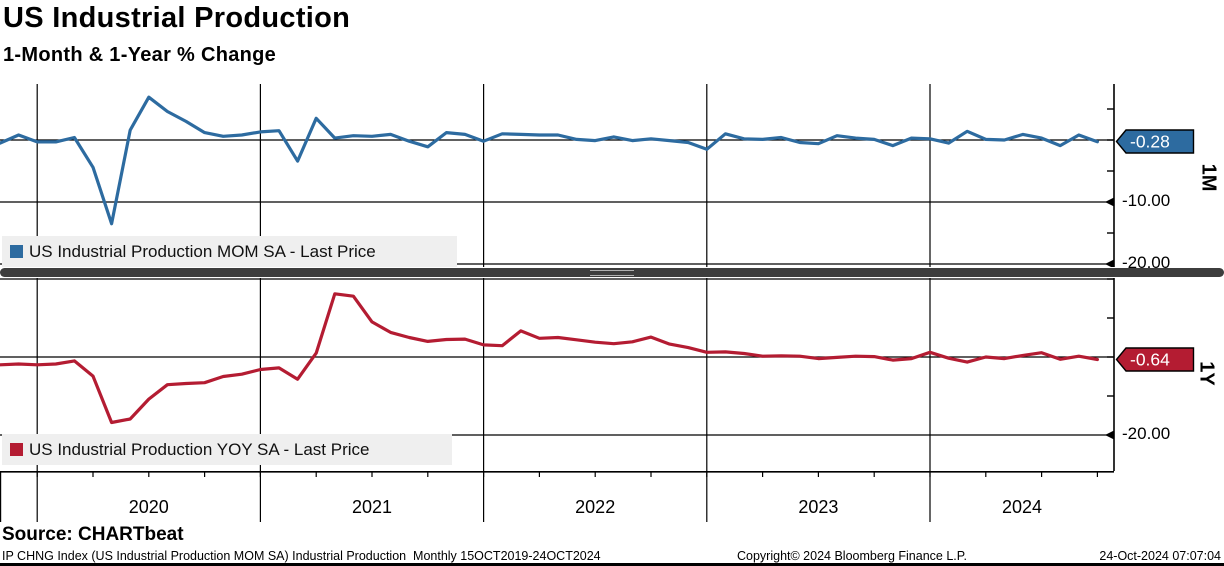  I want to click on yoy-last-price-badge: -0.64, so click(1155, 359).